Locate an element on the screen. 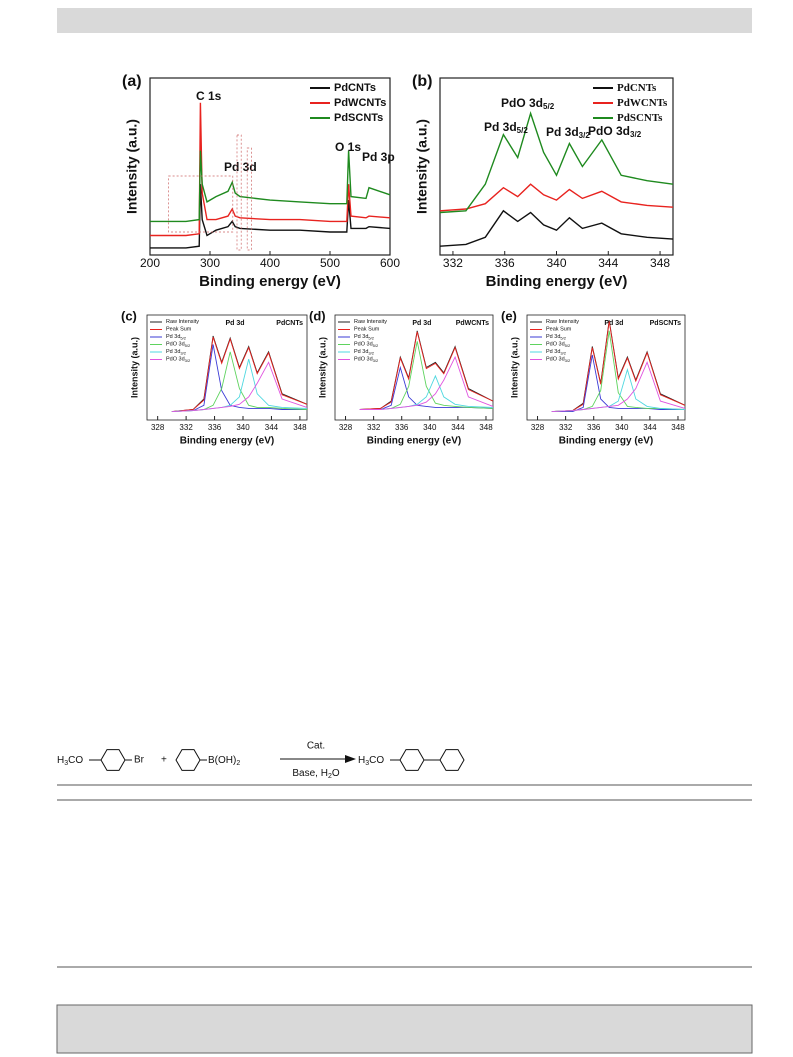  x-tick-label: 600 is located at coordinates (390, 263).